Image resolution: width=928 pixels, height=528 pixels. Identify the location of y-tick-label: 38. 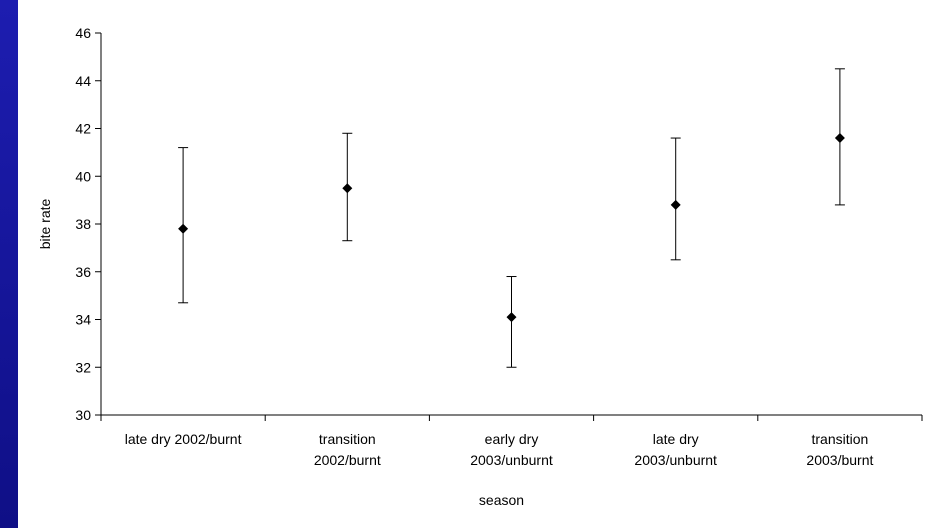
(83, 224).